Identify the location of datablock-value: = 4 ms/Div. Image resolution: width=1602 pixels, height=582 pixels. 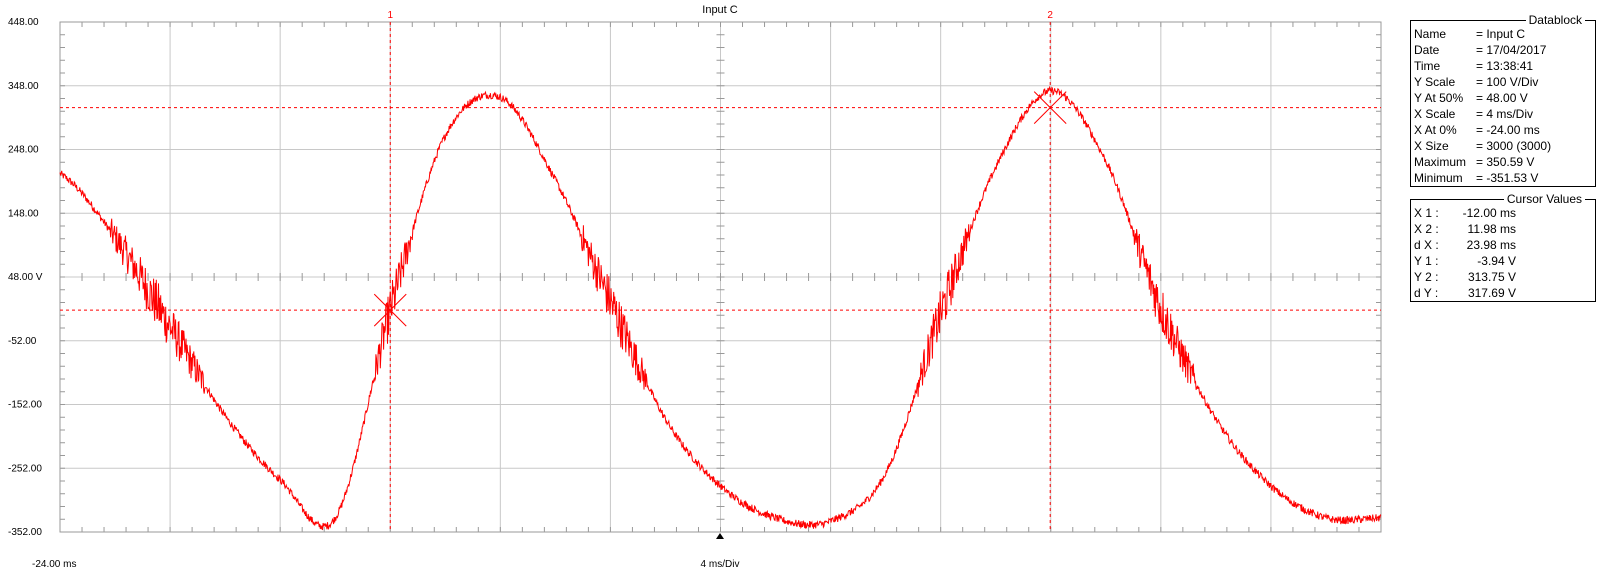
(1505, 114).